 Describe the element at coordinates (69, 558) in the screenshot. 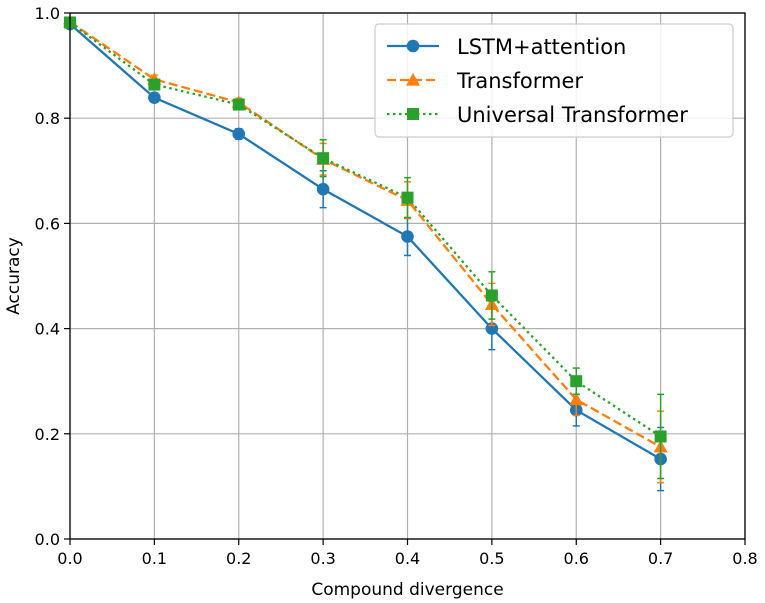

I see `x-tick-label: 0.0` at that location.